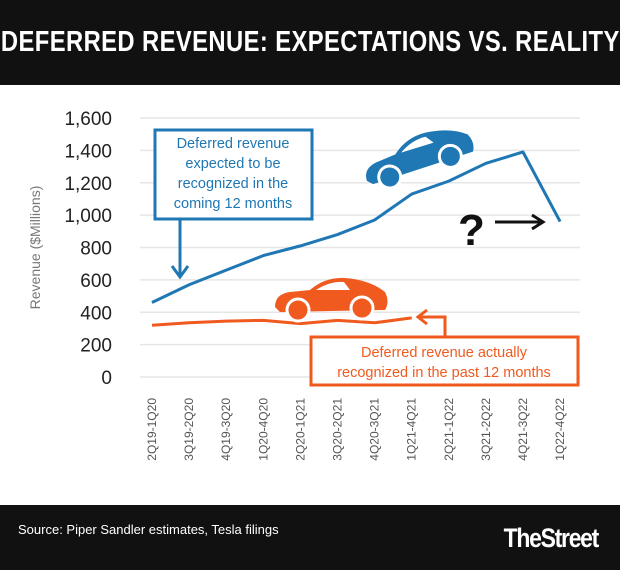  Describe the element at coordinates (88, 216) in the screenshot. I see `y-tick-label: 1,000` at that location.